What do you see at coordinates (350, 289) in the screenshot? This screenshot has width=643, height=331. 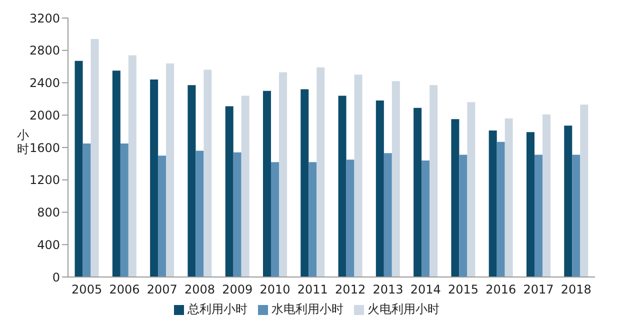 I see `x-tick-label: 2012` at bounding box center [350, 289].